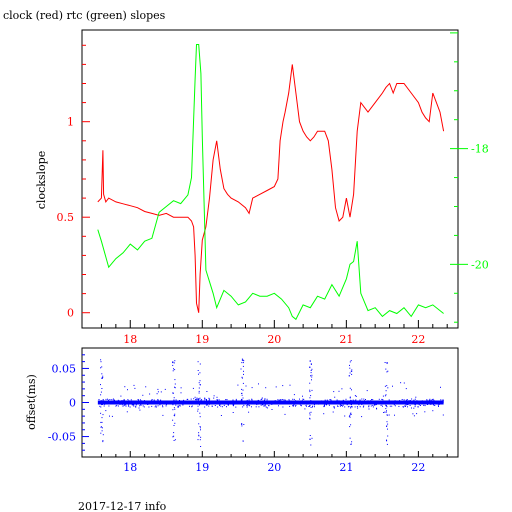  What do you see at coordinates (122, 506) in the screenshot?
I see `footer-date-label: 2017-12-17 info` at bounding box center [122, 506].